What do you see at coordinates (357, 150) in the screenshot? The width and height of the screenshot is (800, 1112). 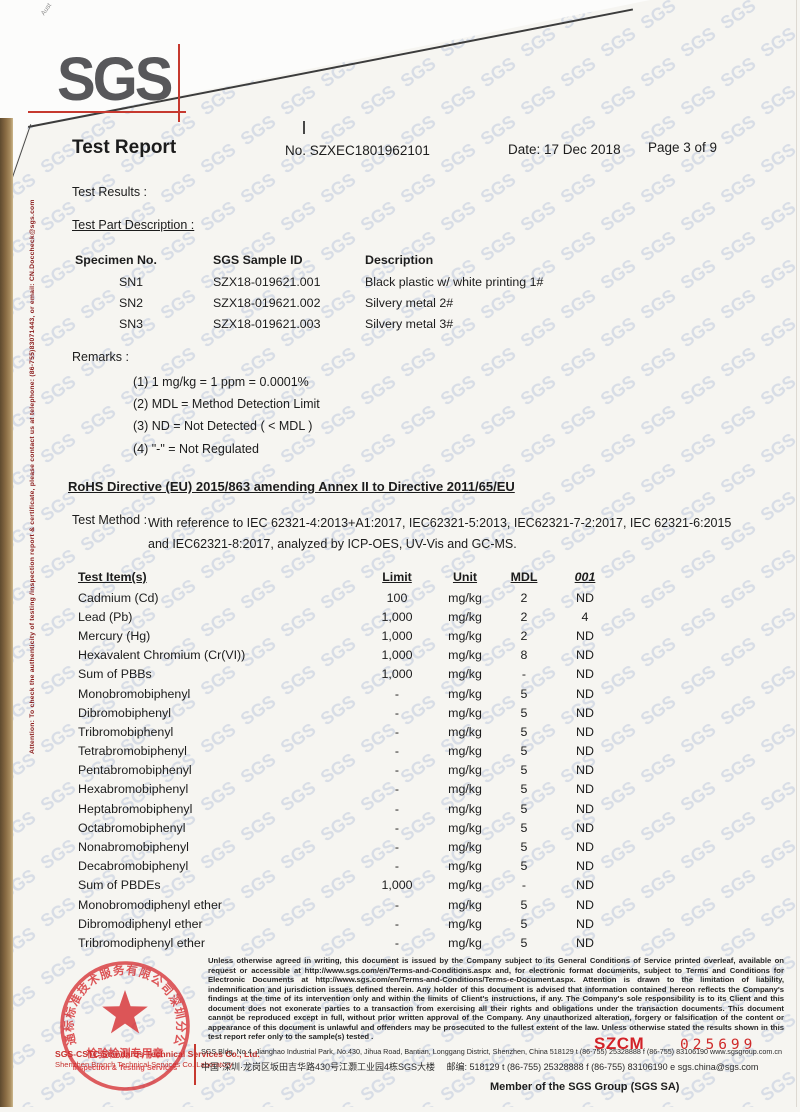 I see `report-number: No. SZXEC1801962101` at bounding box center [357, 150].